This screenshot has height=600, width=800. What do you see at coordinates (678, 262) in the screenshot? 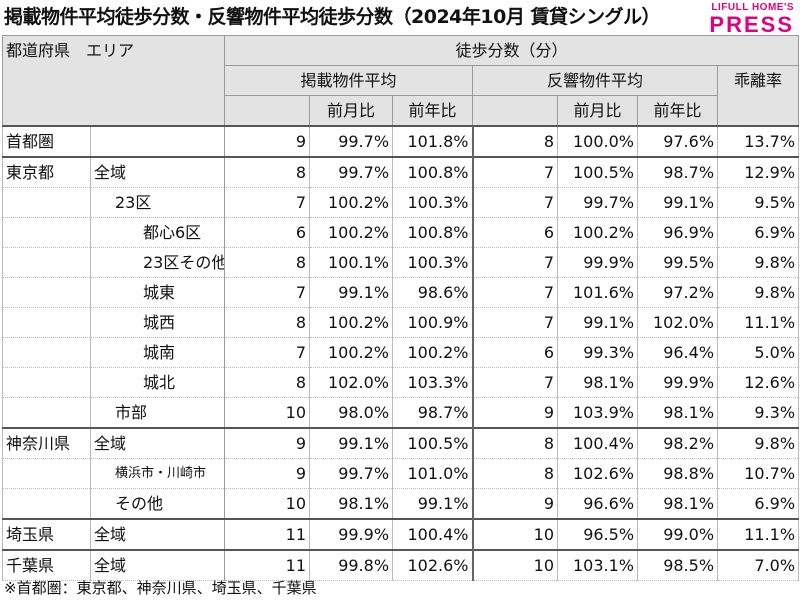
I see `response-yoy-cell: 99.5%` at bounding box center [678, 262].